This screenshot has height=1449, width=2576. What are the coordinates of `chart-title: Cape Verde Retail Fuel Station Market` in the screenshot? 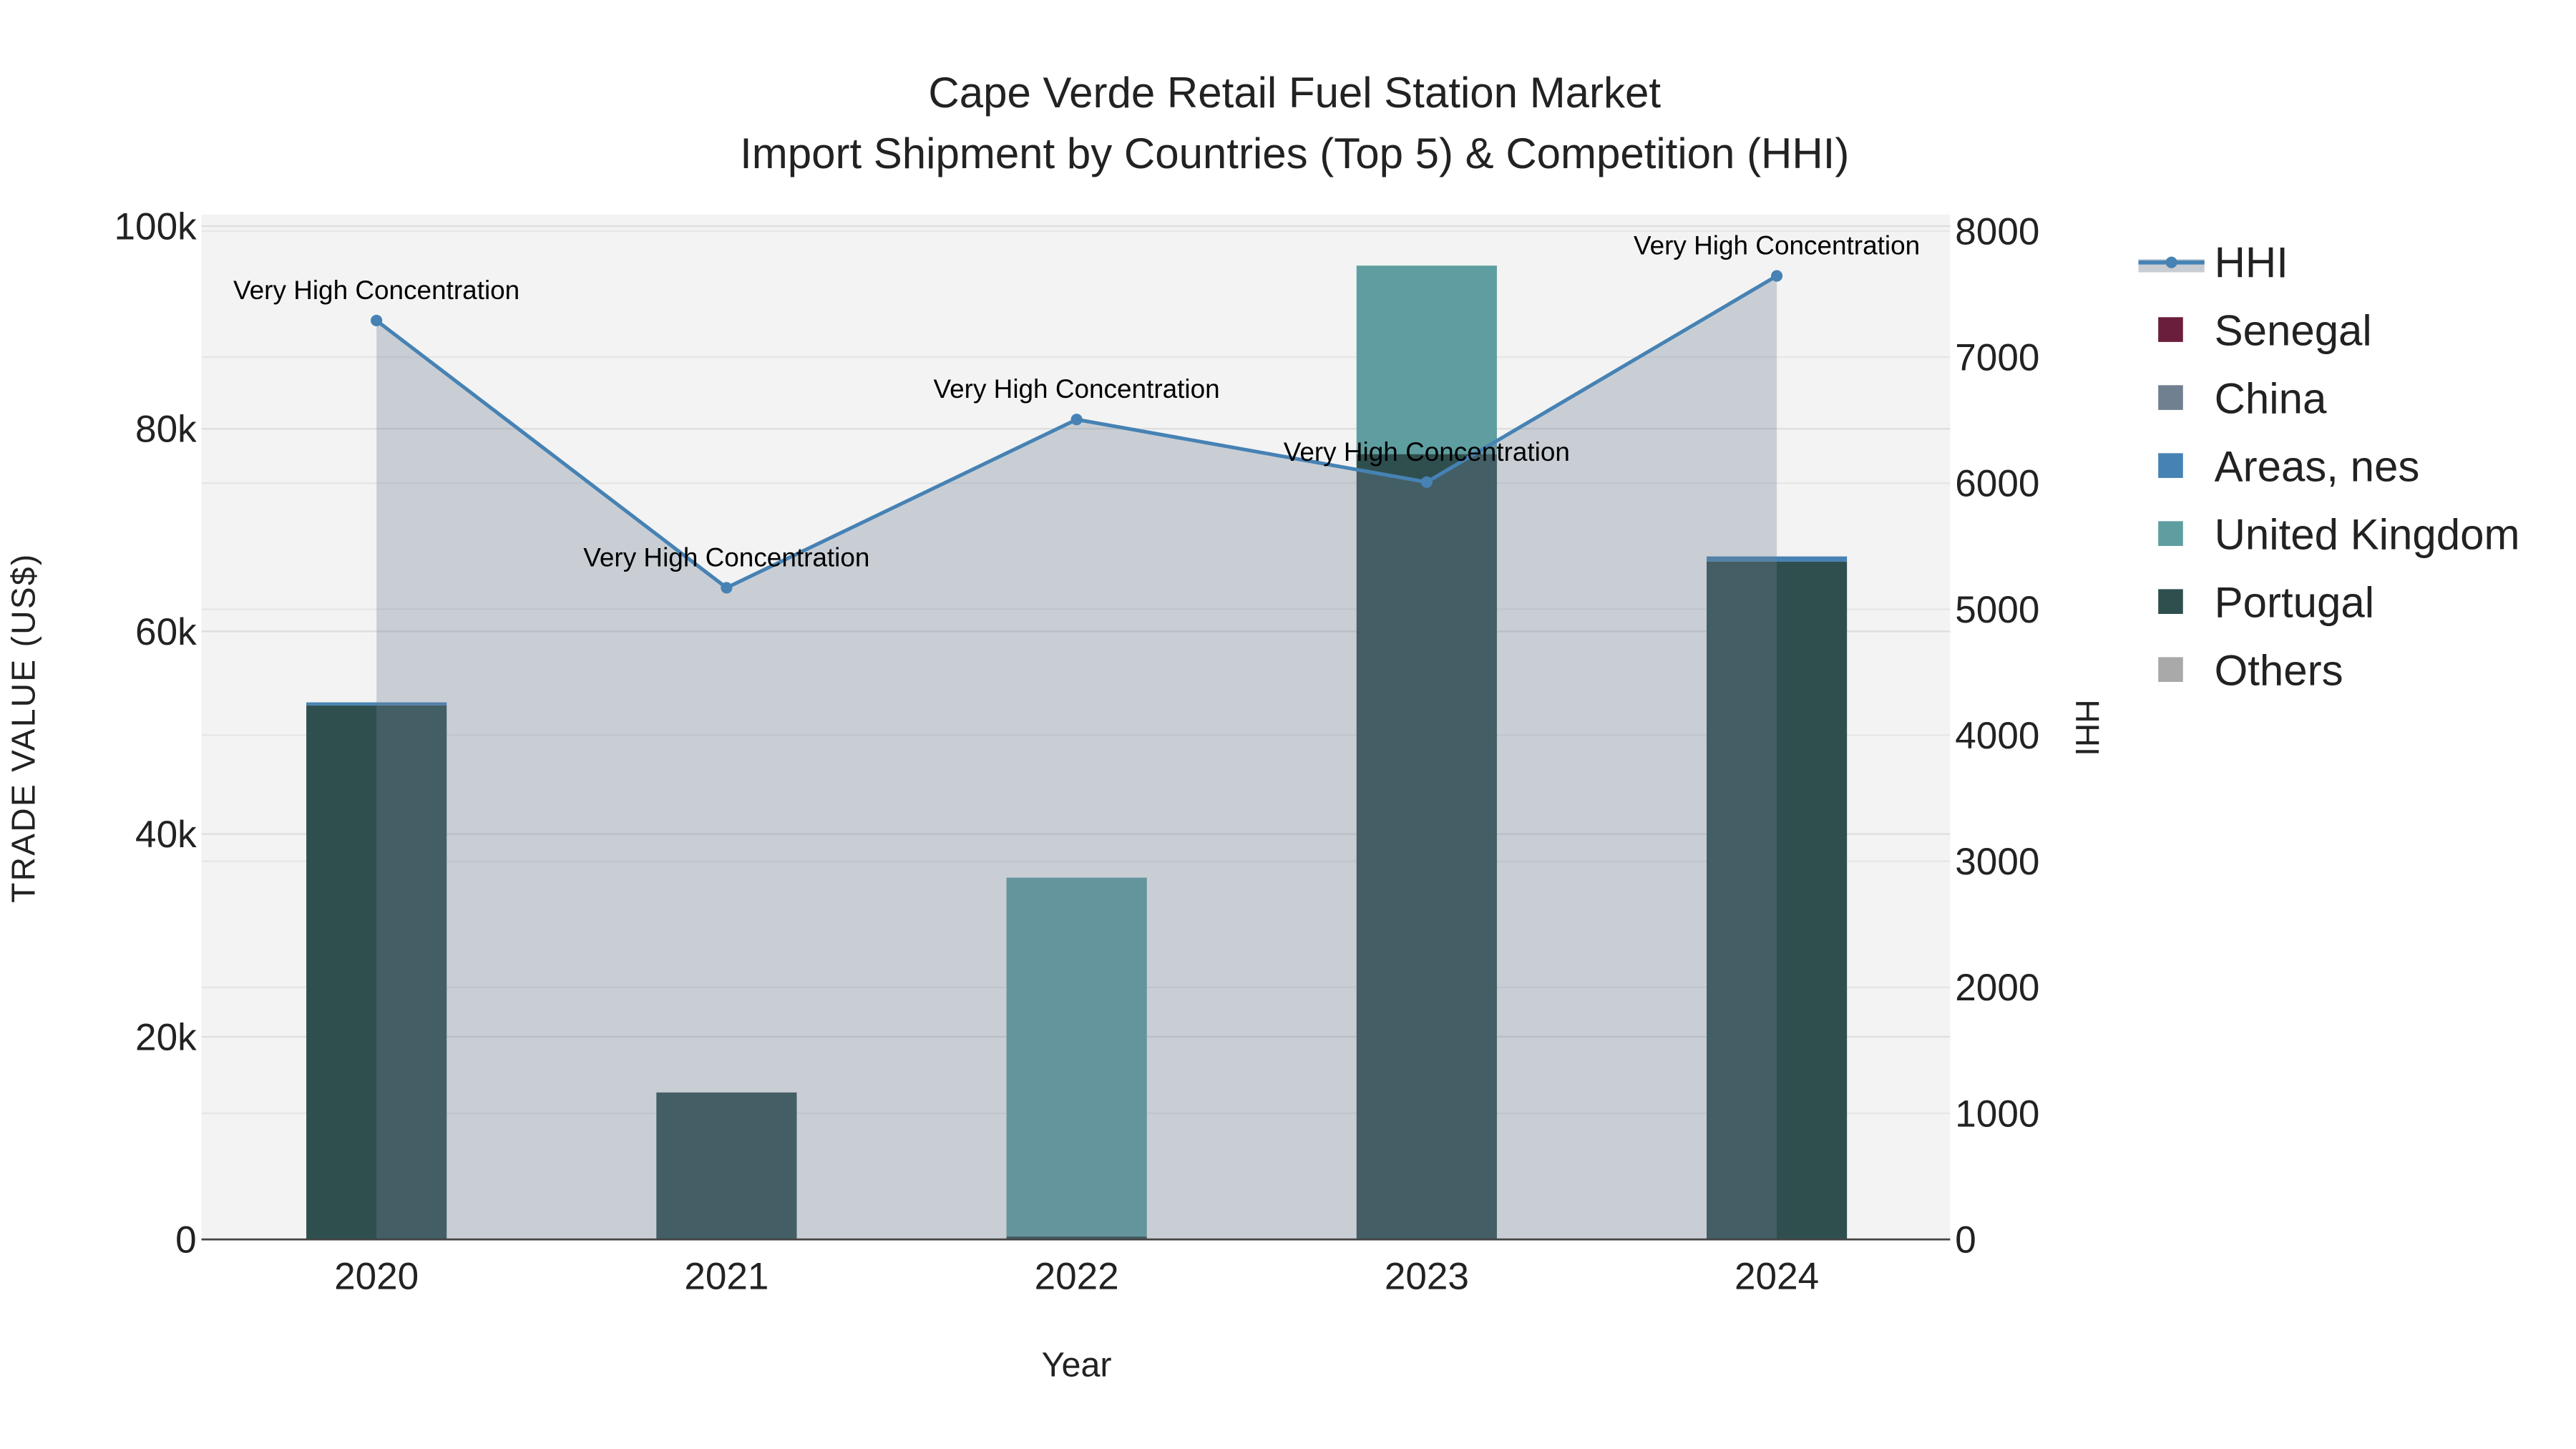 It's located at (1294, 93).